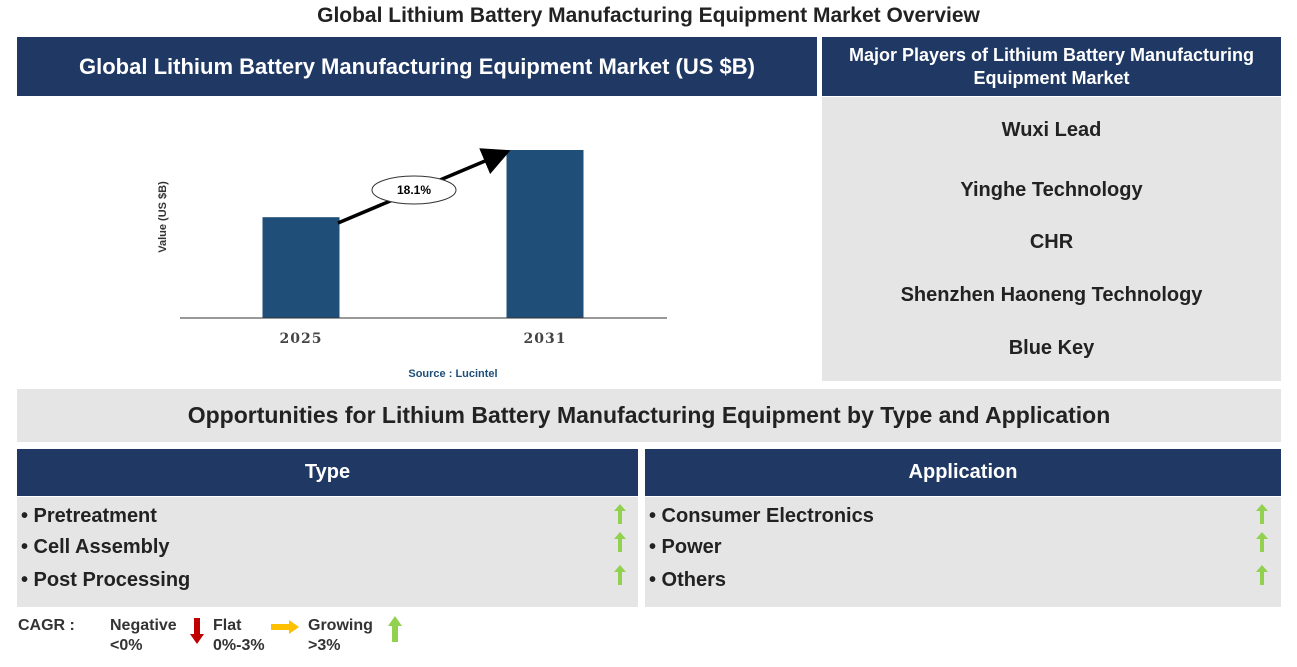 The width and height of the screenshot is (1297, 667). Describe the element at coordinates (545, 339) in the screenshot. I see `x-tick-label: 2031` at that location.